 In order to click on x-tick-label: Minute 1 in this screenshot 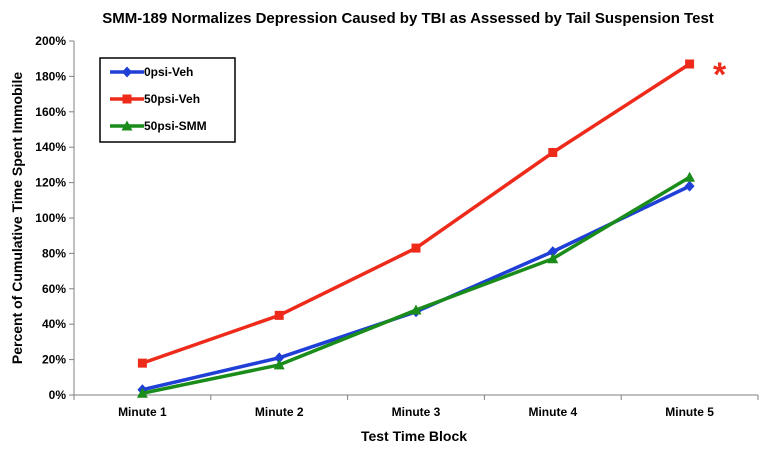, I will do `click(142, 412)`.